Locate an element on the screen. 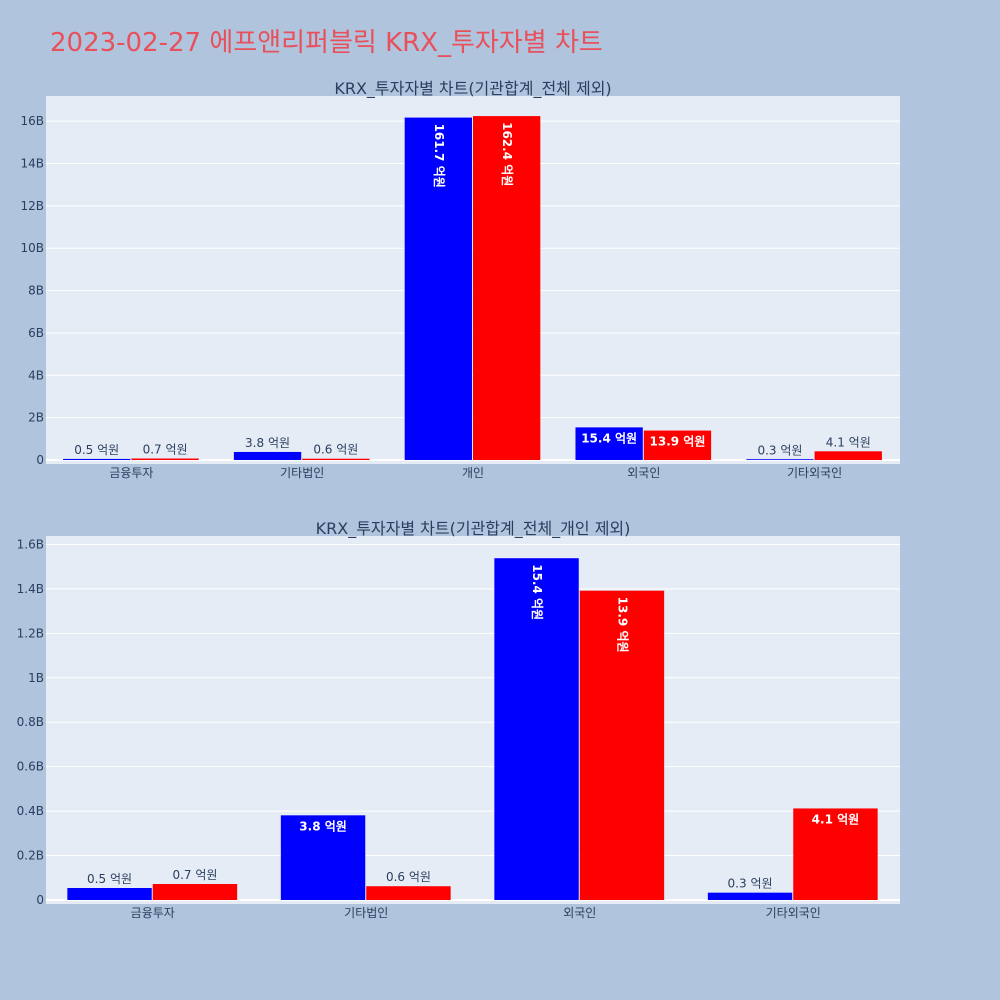 The height and width of the screenshot is (1000, 1000). bar-label: 161.7 억원 is located at coordinates (439, 156).